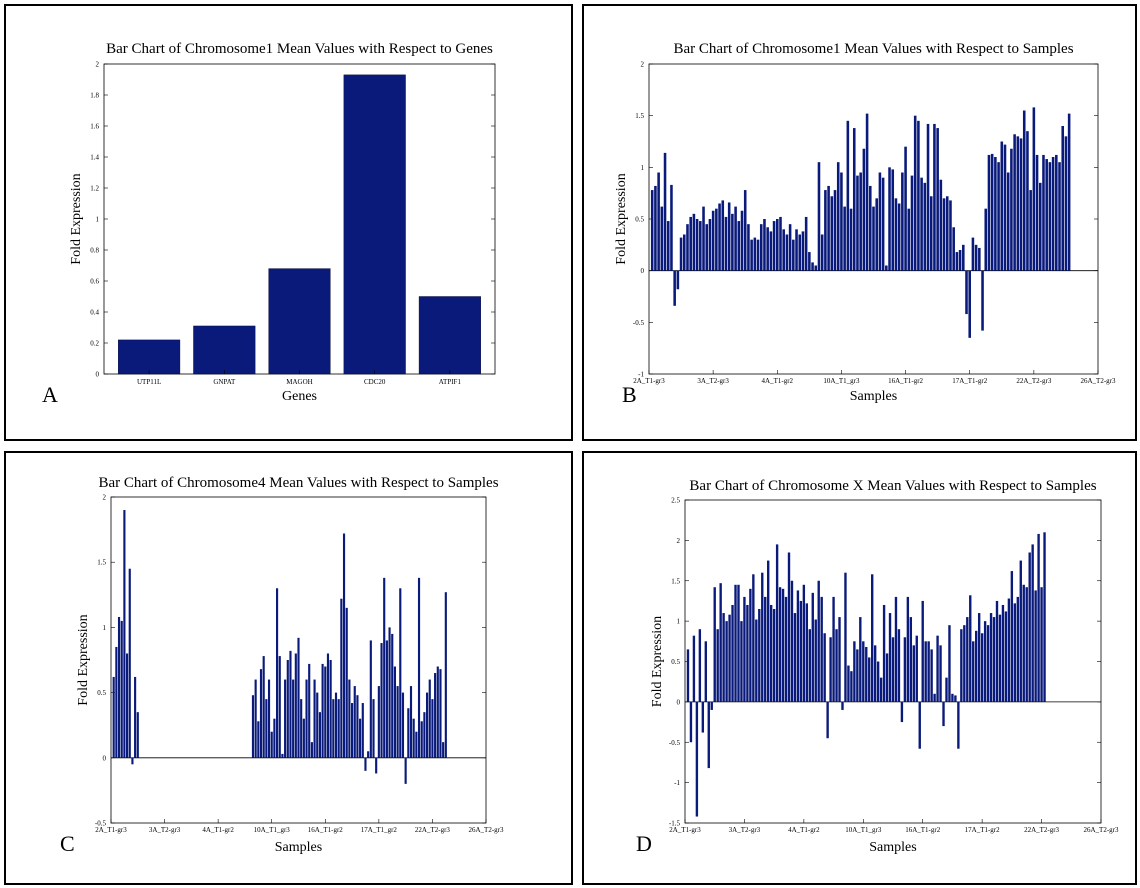 Image resolution: width=1140 pixels, height=888 pixels. I want to click on y-tick-label: -0.5, so click(675, 743).